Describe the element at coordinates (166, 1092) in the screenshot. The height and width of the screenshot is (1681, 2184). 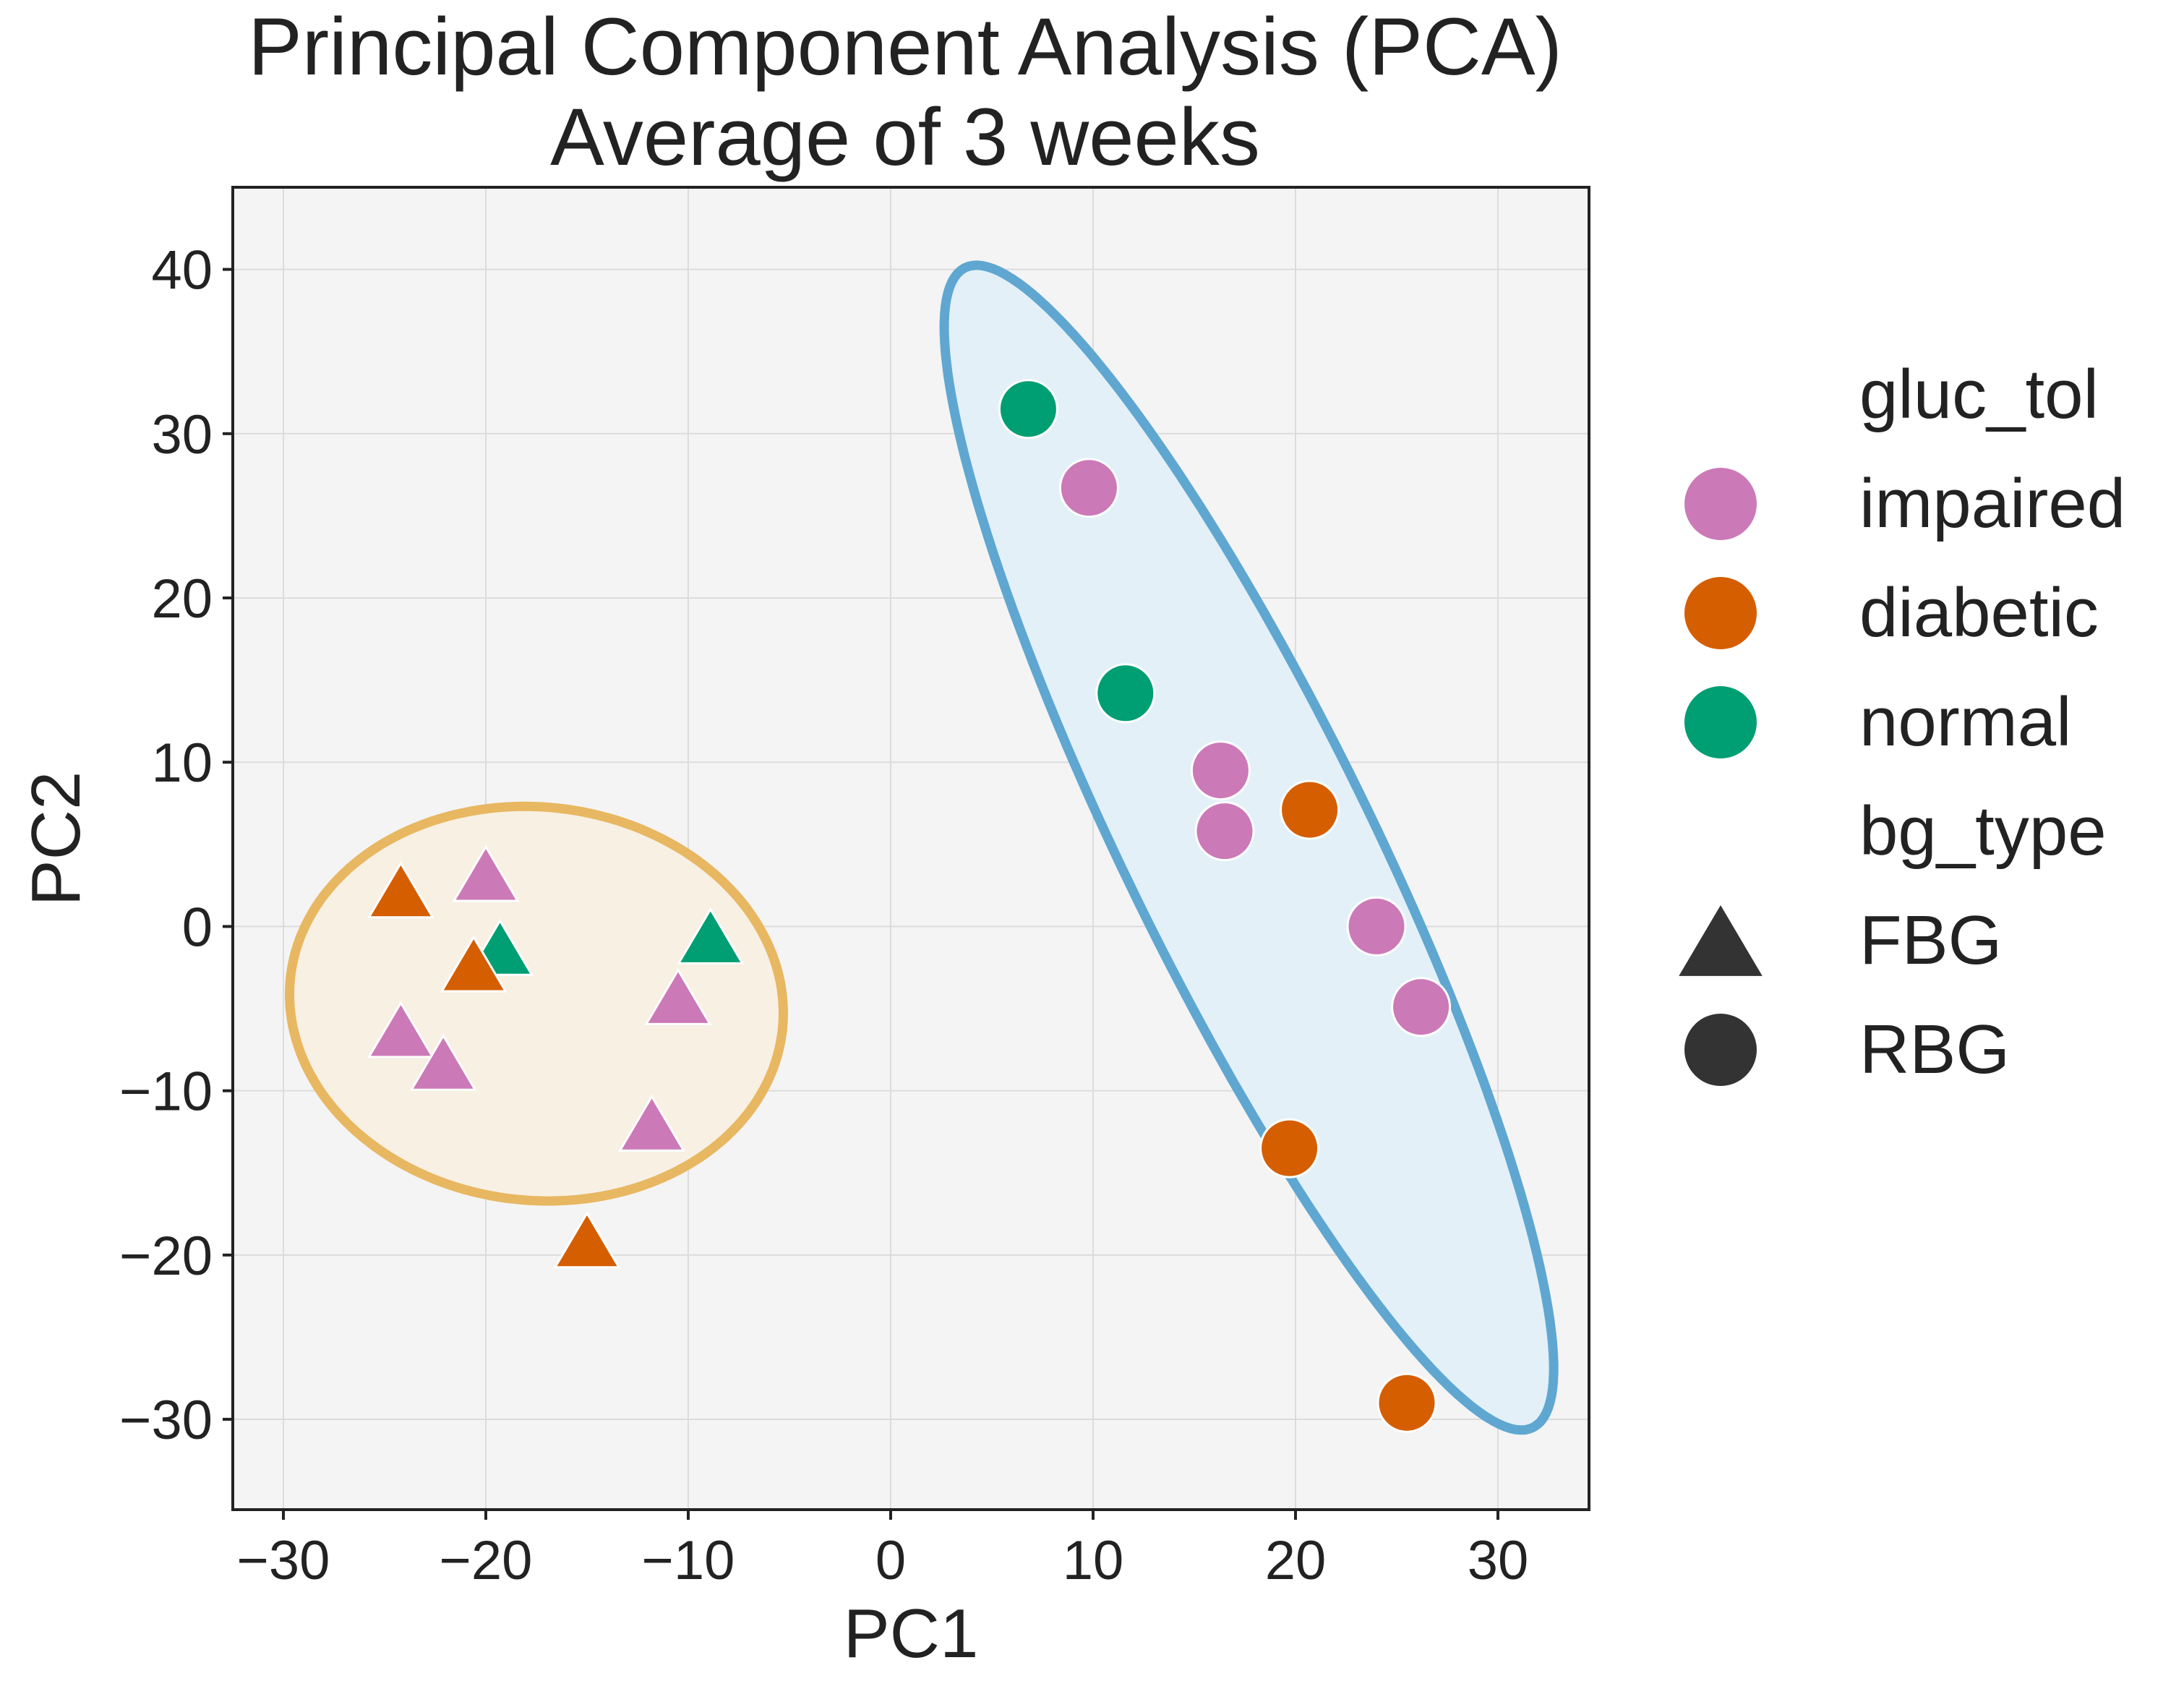
I see `y-tick-label: −10` at that location.